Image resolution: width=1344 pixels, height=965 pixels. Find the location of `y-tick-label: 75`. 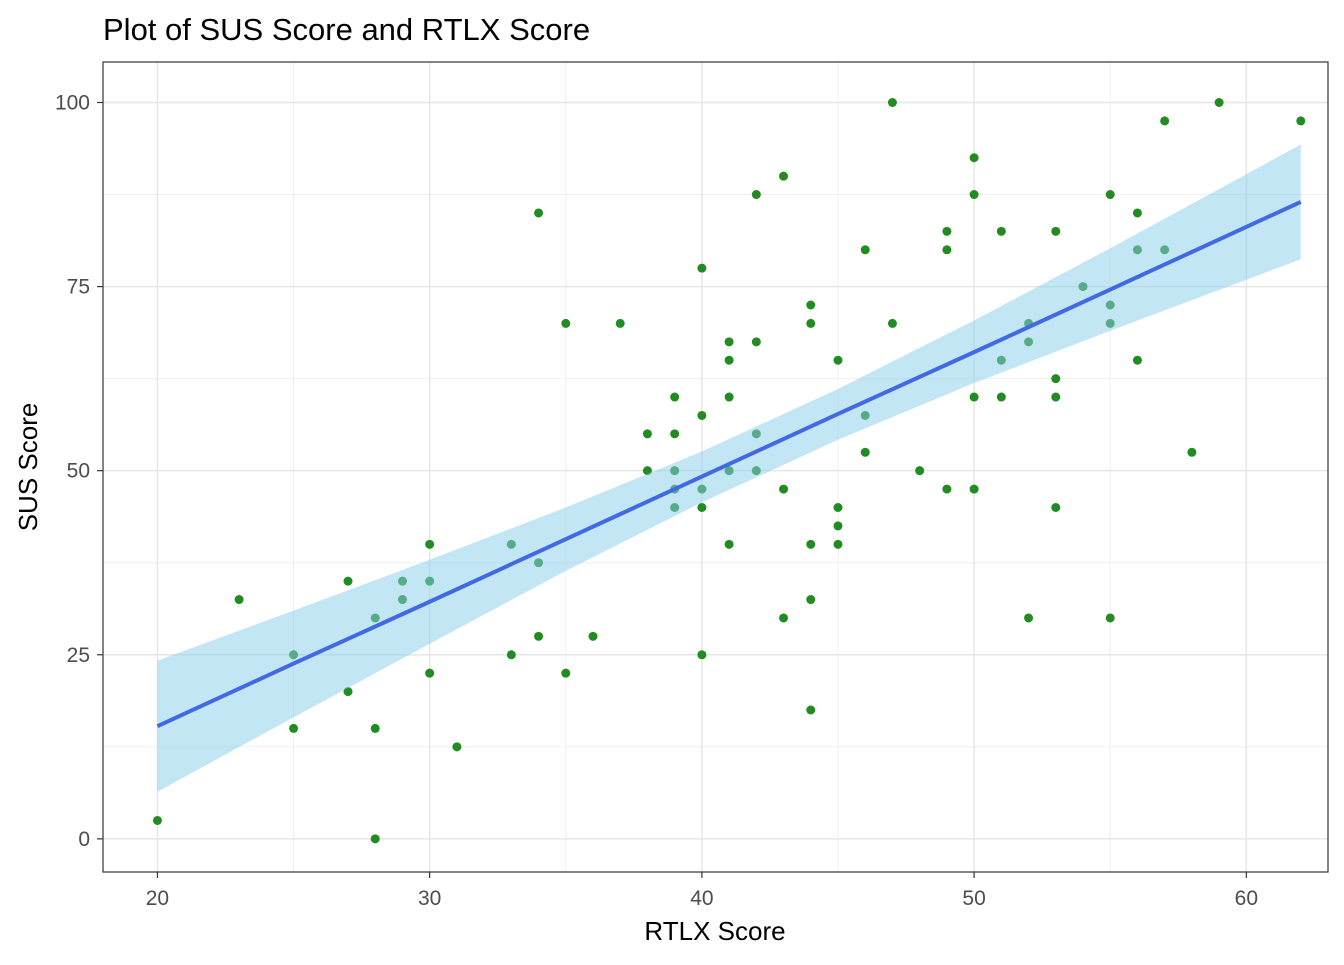

y-tick-label: 75 is located at coordinates (78, 287).